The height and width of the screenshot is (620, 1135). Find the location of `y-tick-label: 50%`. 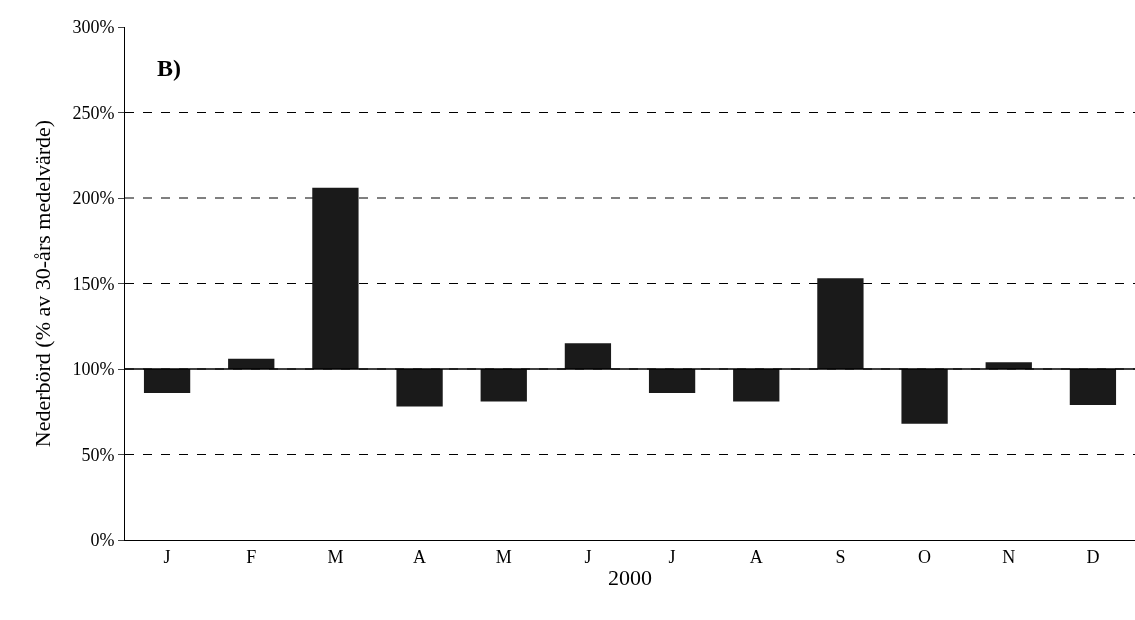

y-tick-label: 50% is located at coordinates (98, 454).